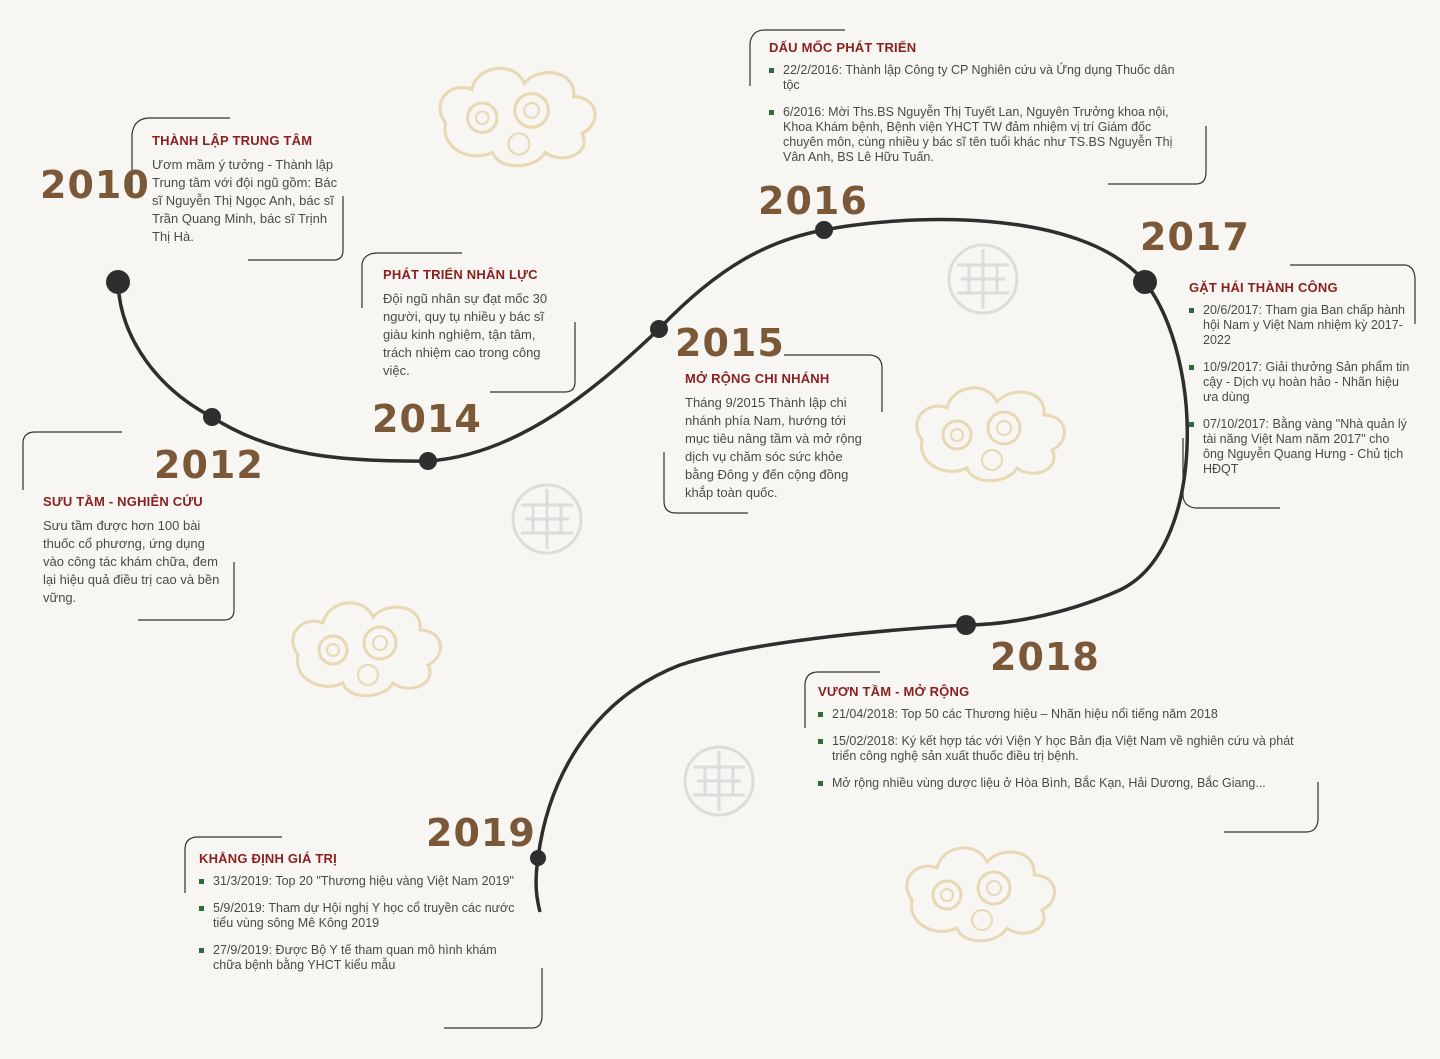 The width and height of the screenshot is (1440, 1059). Describe the element at coordinates (824, 230) in the screenshot. I see `node-2016` at that location.